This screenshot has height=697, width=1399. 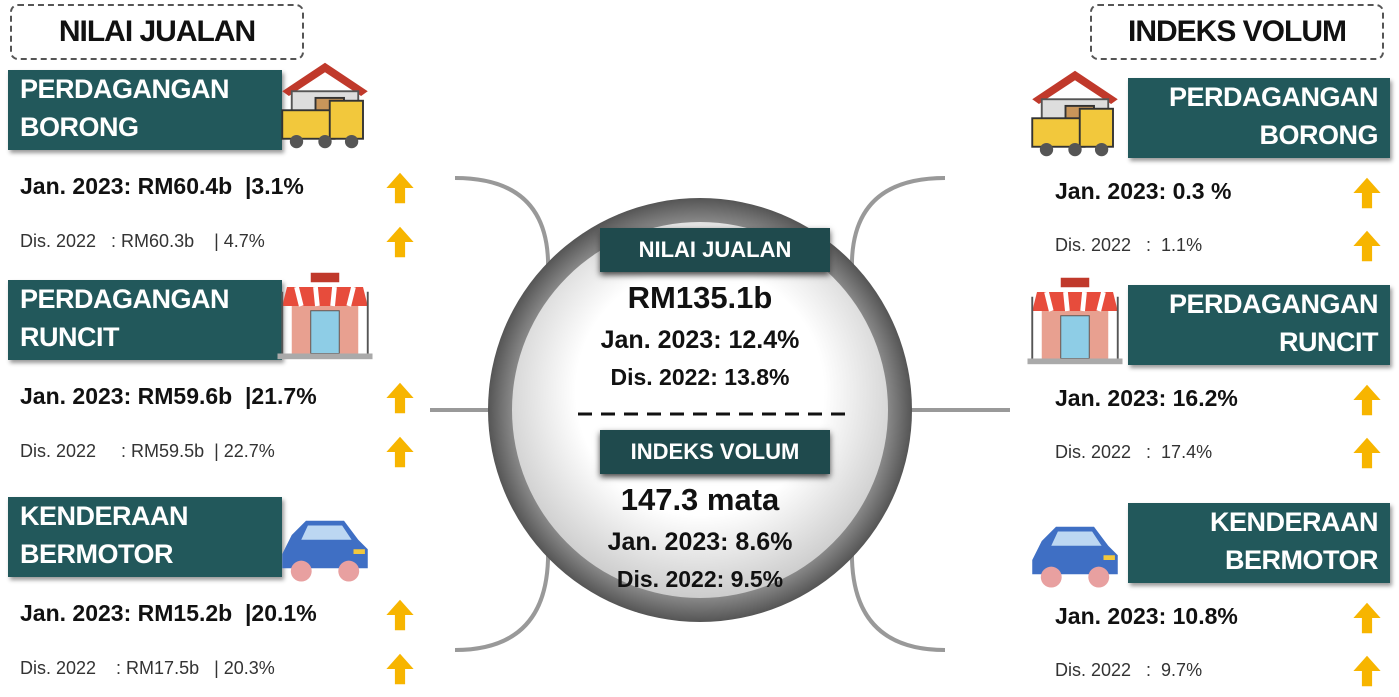 What do you see at coordinates (700, 499) in the screenshot?
I see `center-total: 147.3 mata` at bounding box center [700, 499].